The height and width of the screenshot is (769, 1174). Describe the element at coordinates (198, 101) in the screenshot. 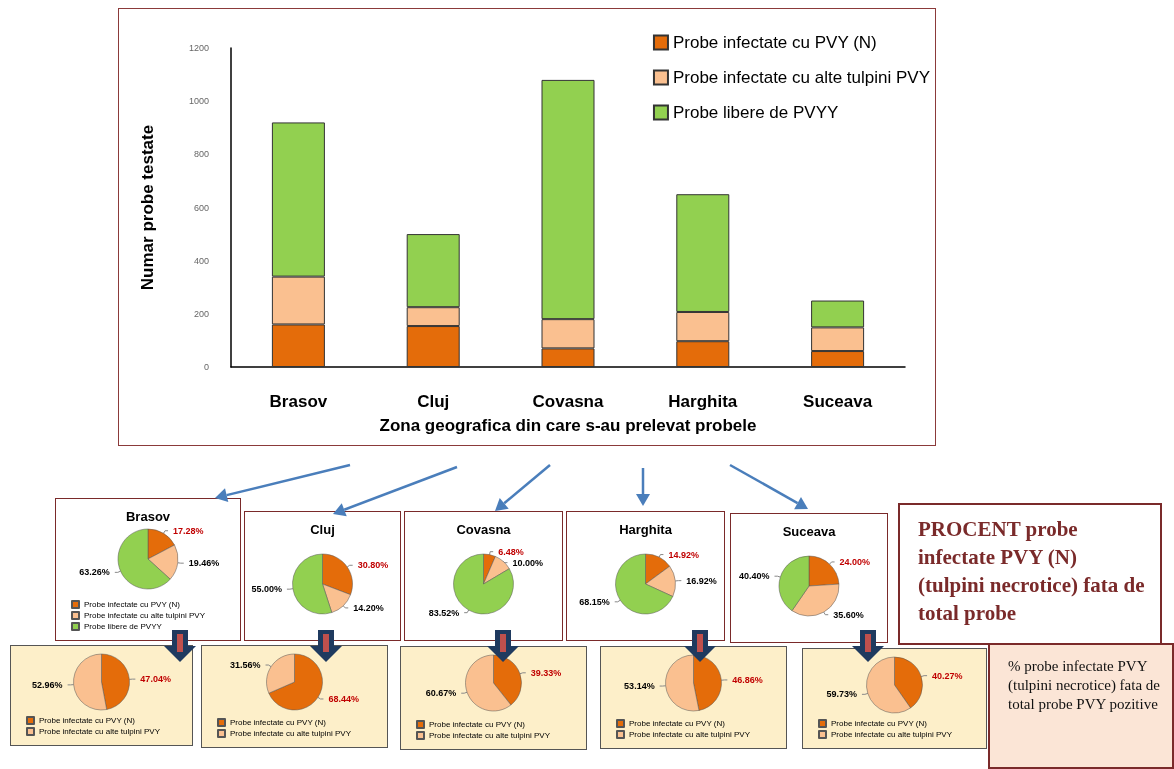

I see `y-tick-label: 1000` at that location.